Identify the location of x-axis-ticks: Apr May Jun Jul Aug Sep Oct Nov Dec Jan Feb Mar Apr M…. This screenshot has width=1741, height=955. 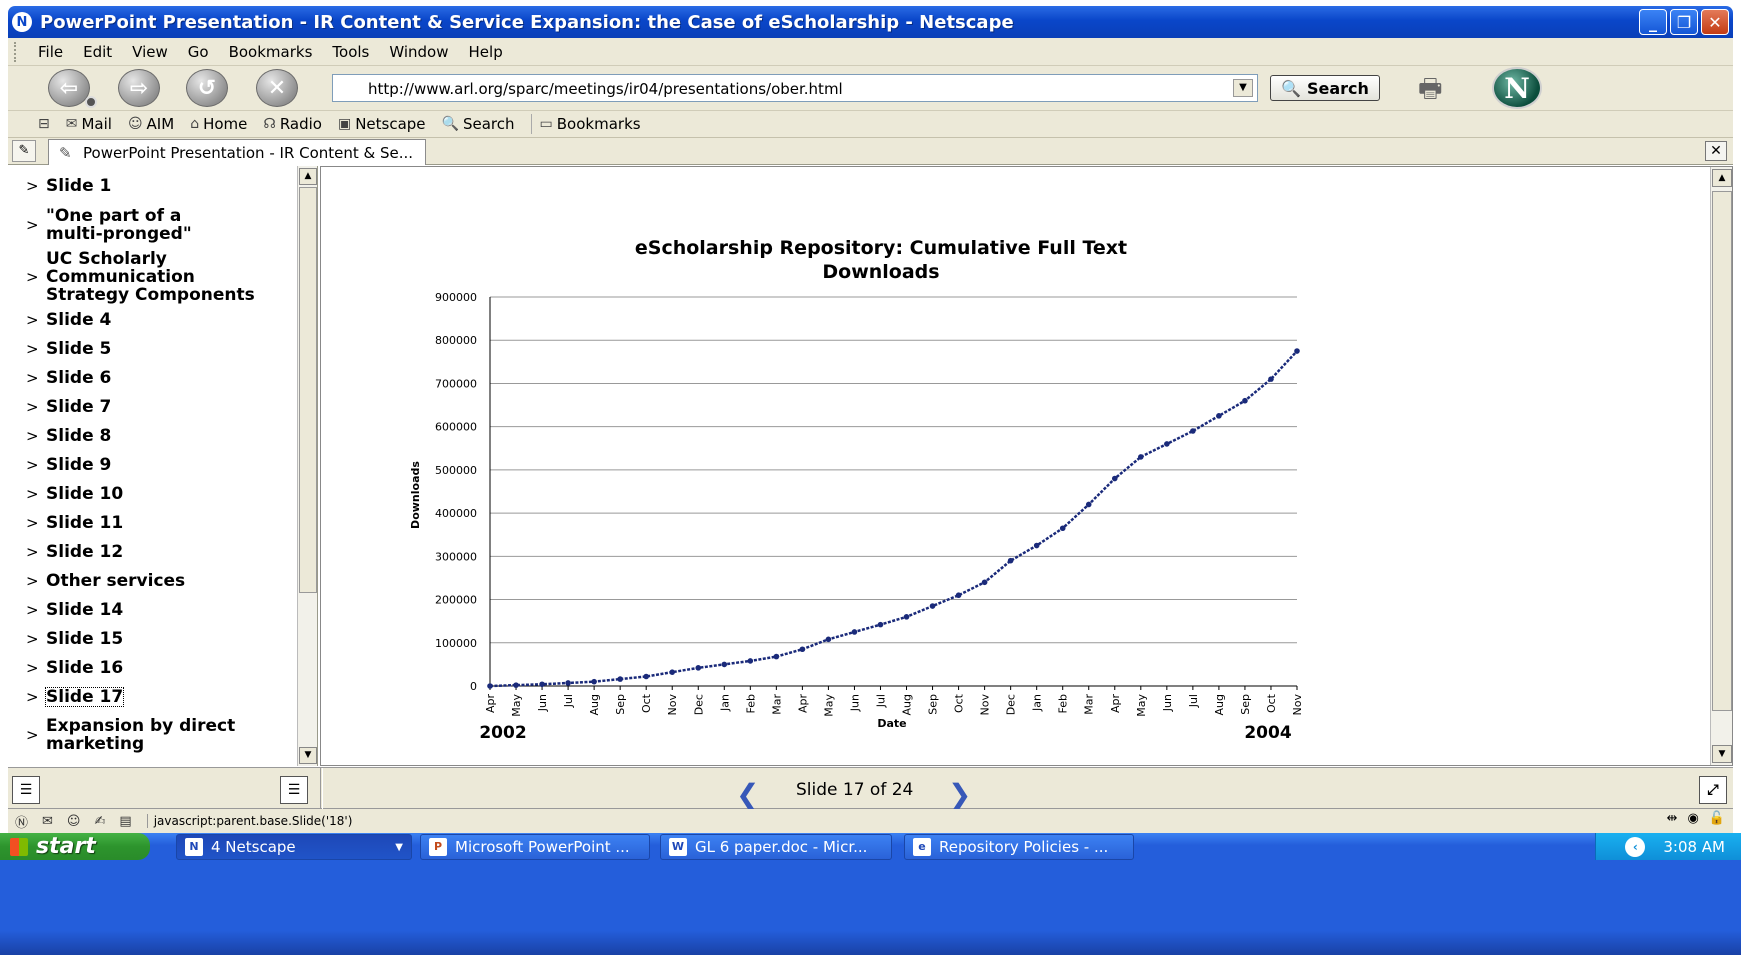
(894, 701).